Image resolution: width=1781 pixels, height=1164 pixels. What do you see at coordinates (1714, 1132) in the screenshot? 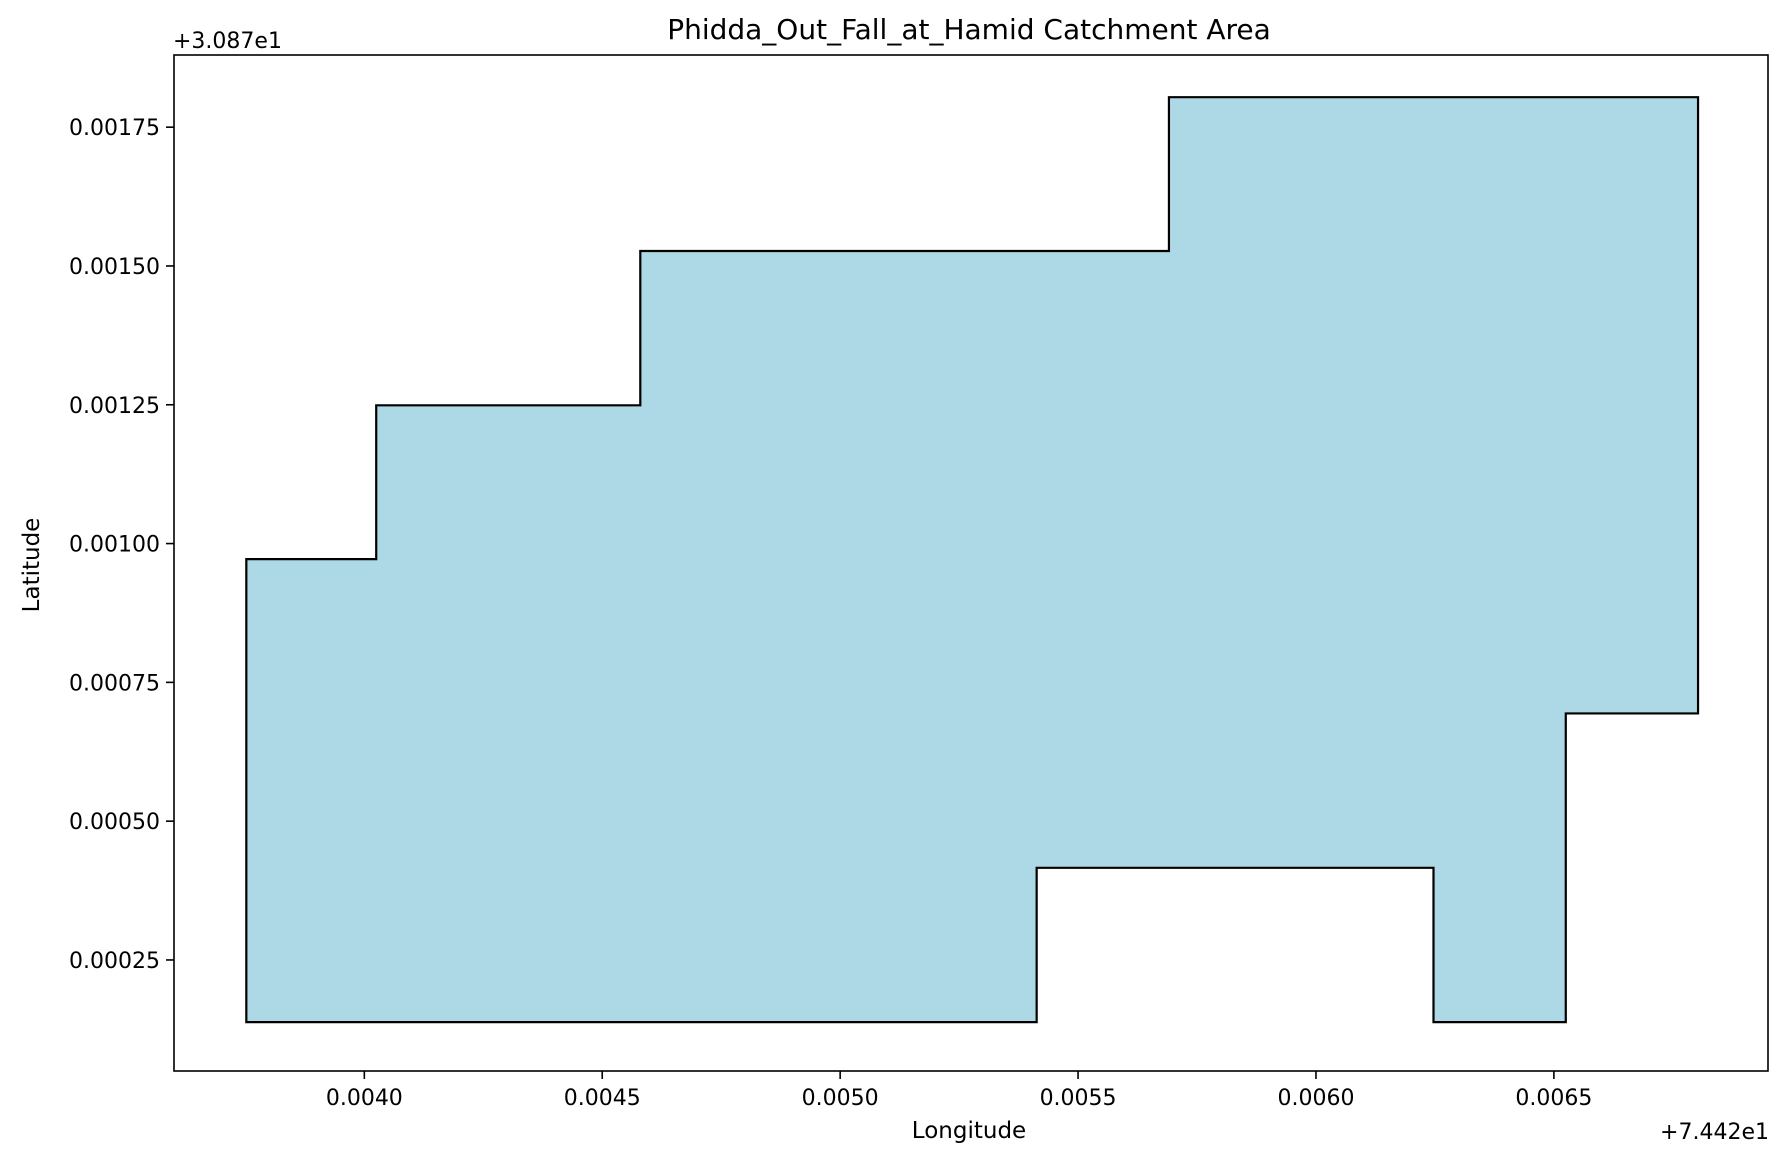
I see `x-axis-offset-label: +7.442e1` at bounding box center [1714, 1132].